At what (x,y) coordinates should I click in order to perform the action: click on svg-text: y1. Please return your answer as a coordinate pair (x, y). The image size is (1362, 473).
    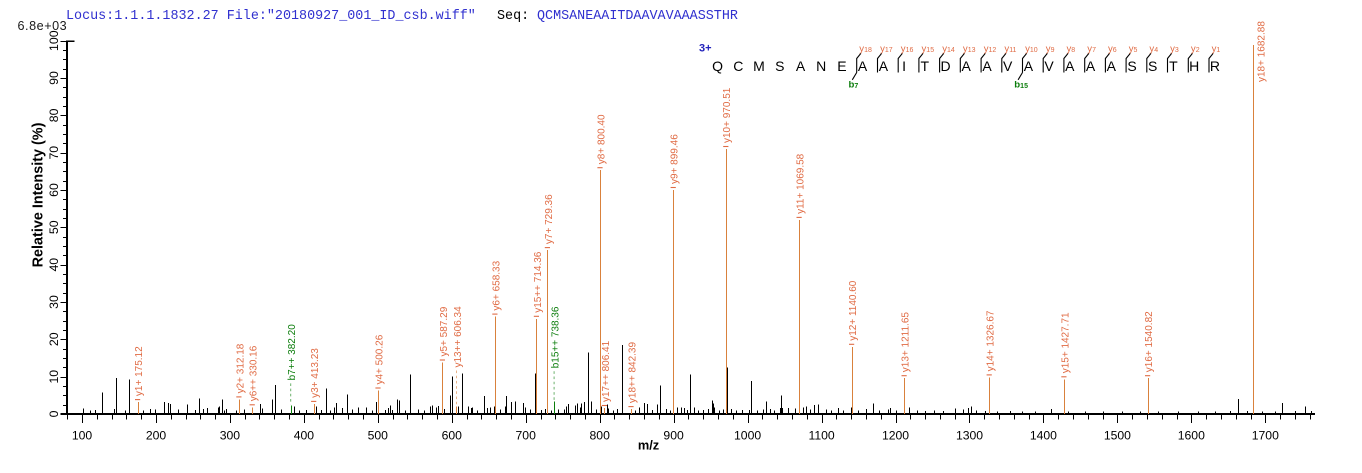
    Looking at the image, I should click on (1216, 49).